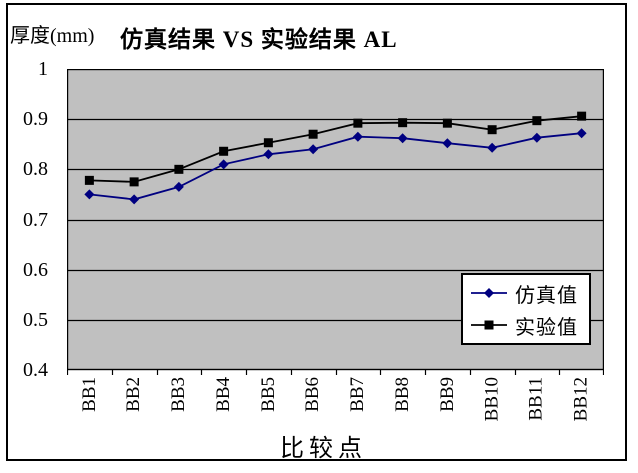 The width and height of the screenshot is (638, 473). I want to click on square-marker-icon, so click(489, 325).